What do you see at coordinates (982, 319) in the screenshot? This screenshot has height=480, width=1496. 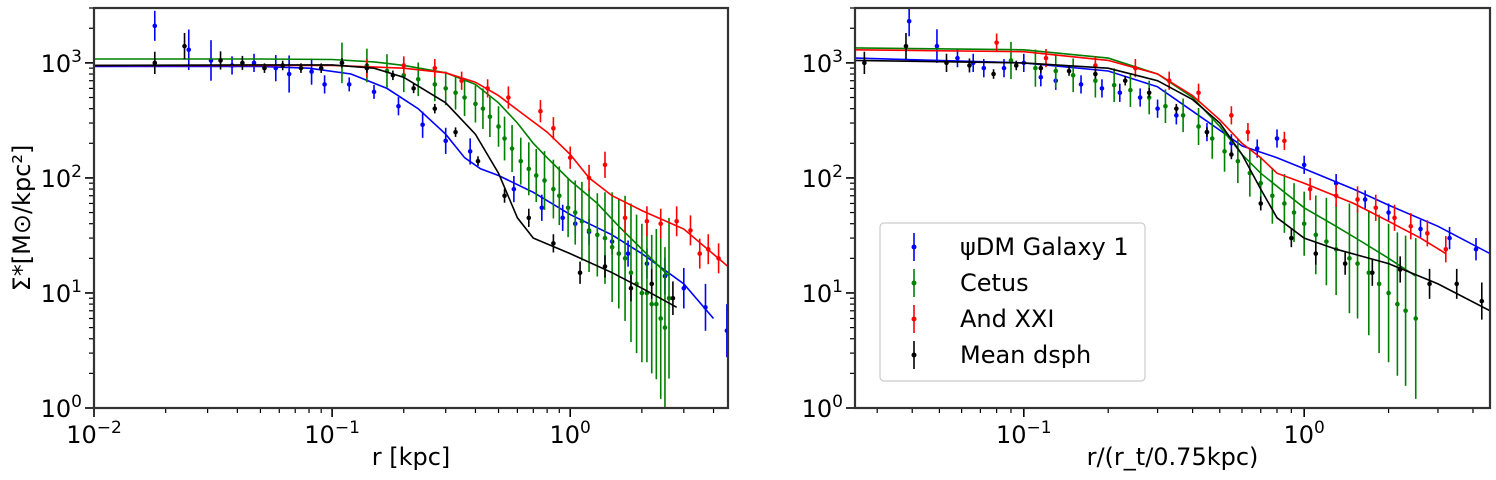 I see `legend-entry: And XXI` at bounding box center [982, 319].